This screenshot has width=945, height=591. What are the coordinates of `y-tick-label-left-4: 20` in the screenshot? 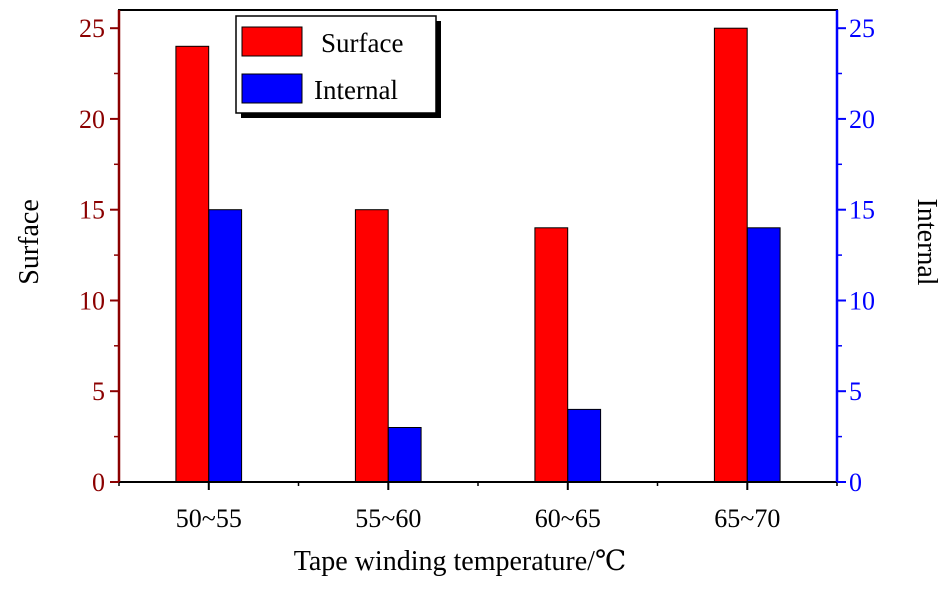 It's located at (92, 119).